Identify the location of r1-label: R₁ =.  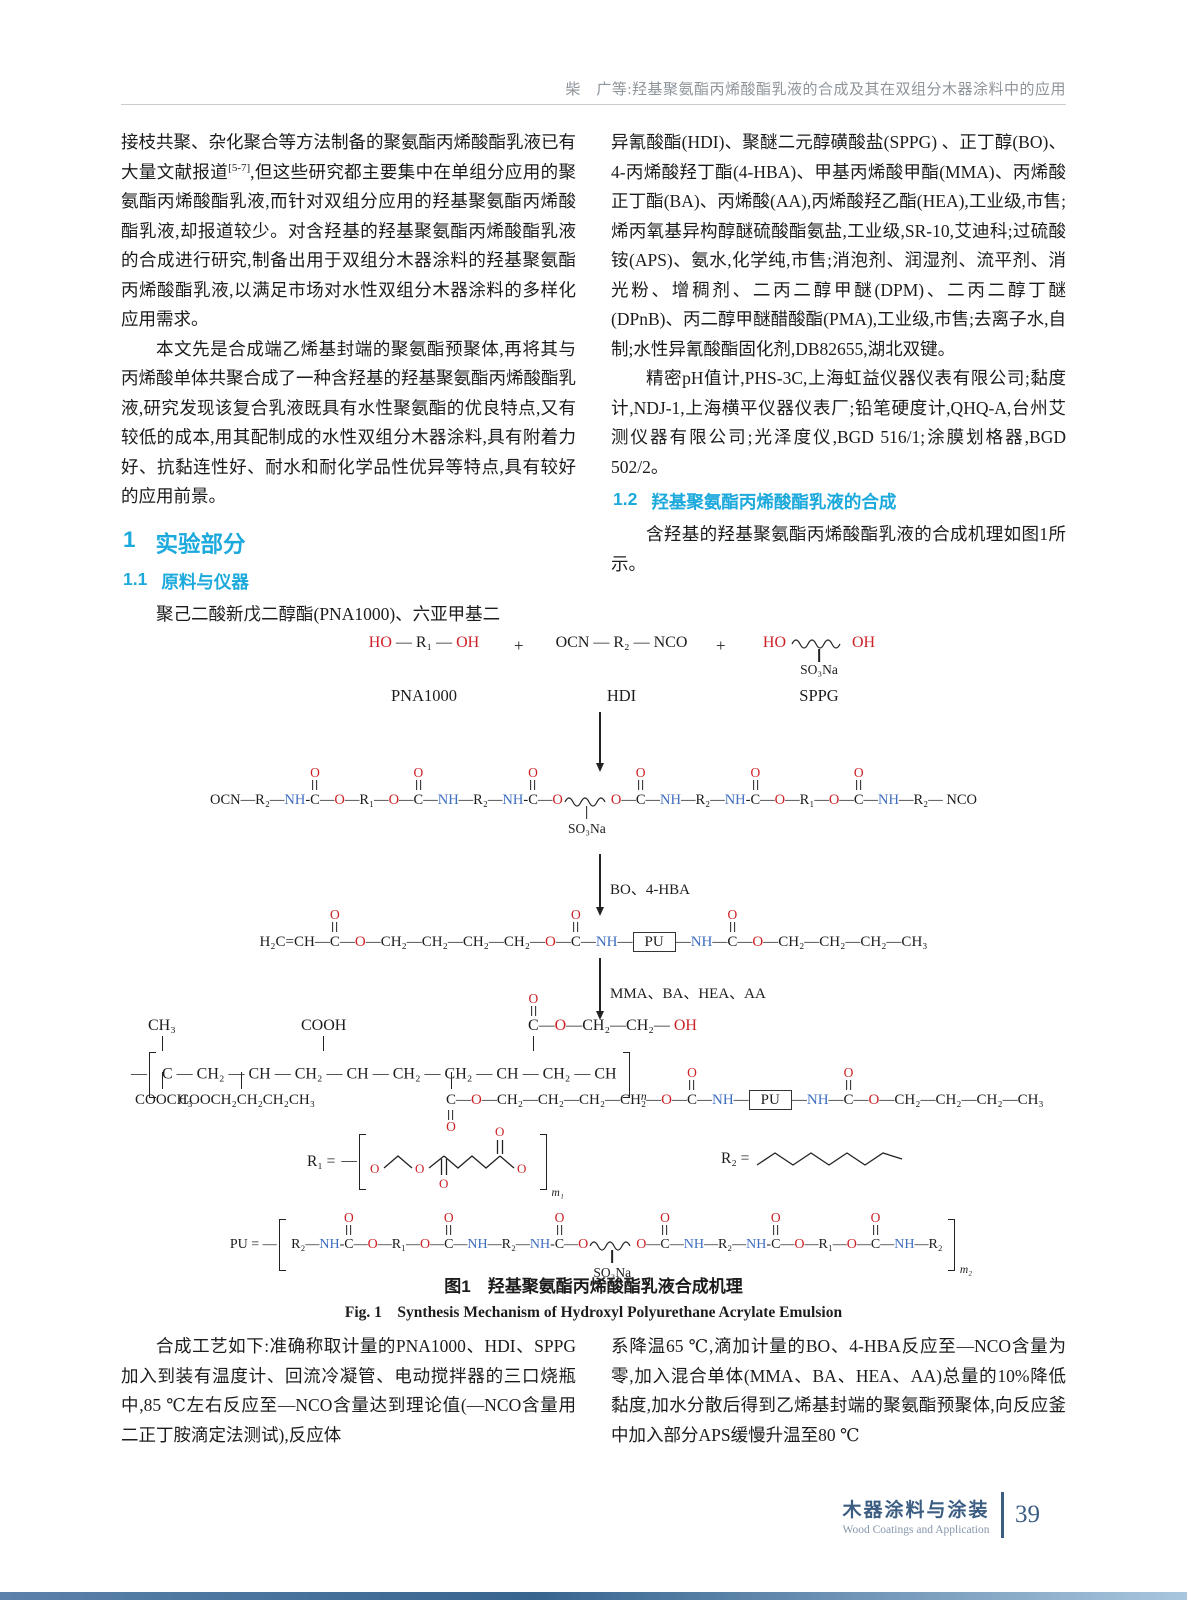
(321, 1161).